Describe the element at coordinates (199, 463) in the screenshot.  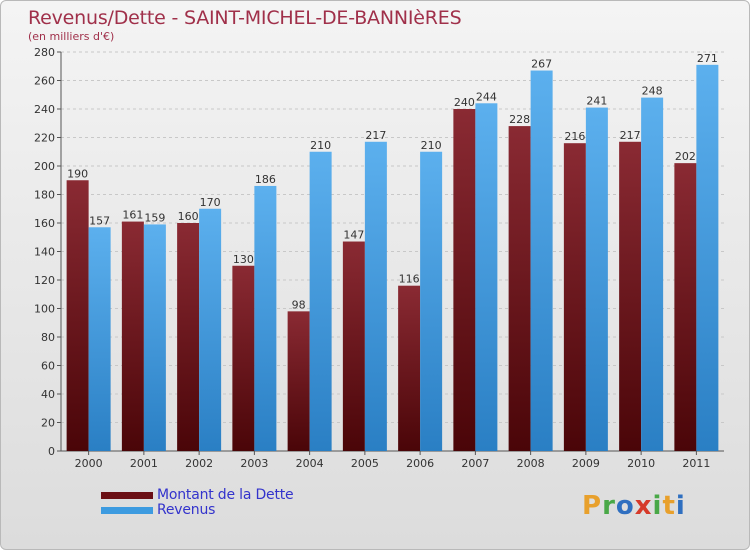
I see `x-tick-label: 2002` at that location.